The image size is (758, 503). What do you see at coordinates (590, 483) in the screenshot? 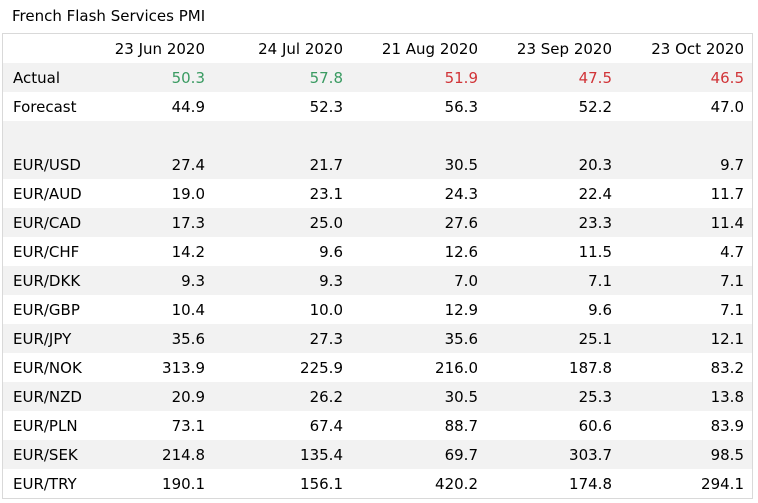
I see `pair-value: 174.8` at bounding box center [590, 483].